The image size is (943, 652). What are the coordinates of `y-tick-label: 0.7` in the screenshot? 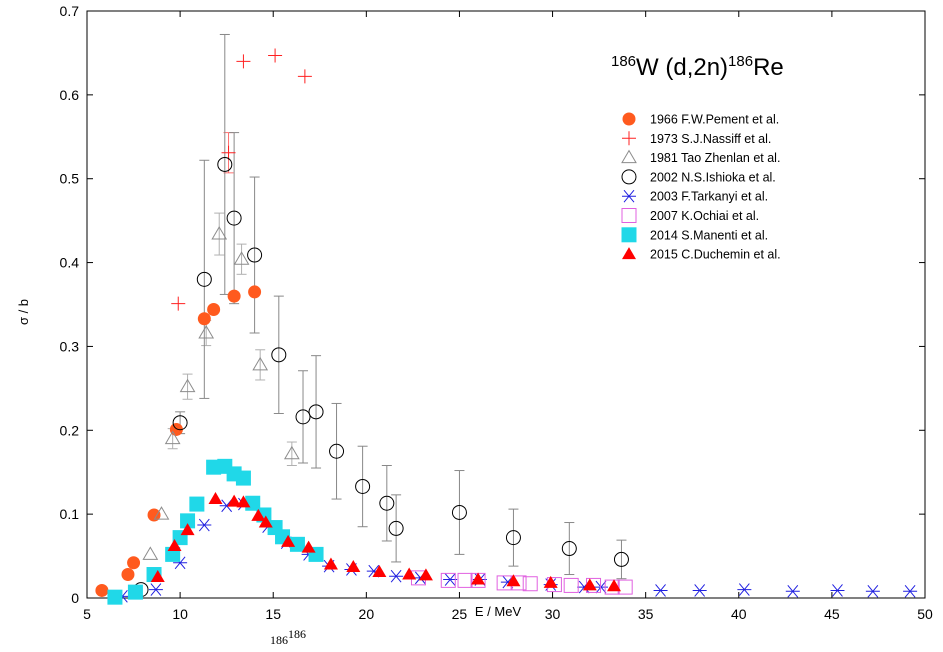 It's located at (70, 11).